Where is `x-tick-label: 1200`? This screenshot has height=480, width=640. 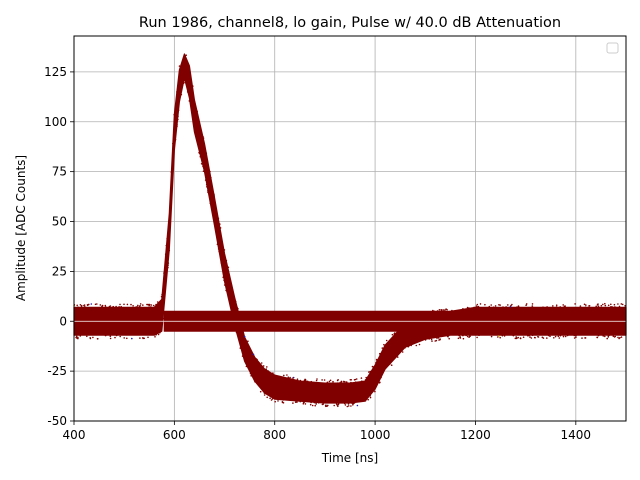 x-tick-label: 1200 is located at coordinates (475, 435).